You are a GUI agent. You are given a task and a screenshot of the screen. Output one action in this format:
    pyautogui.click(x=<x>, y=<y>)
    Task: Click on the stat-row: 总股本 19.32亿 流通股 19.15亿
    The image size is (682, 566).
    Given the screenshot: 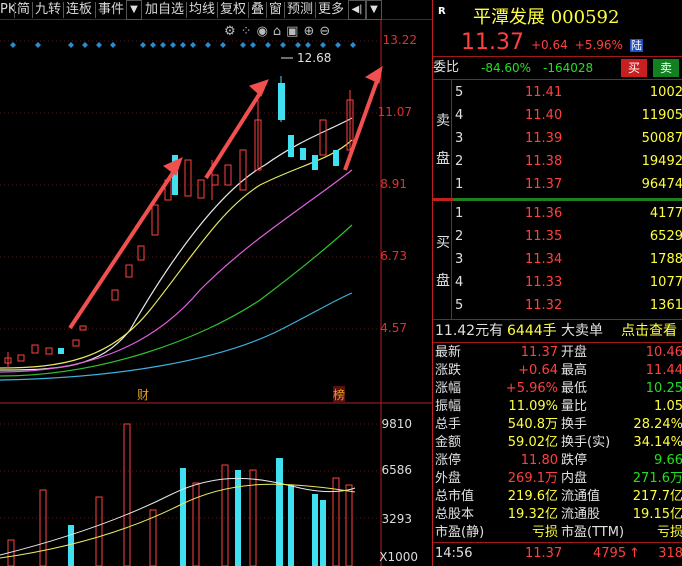 What is the action you would take?
    pyautogui.click(x=558, y=514)
    